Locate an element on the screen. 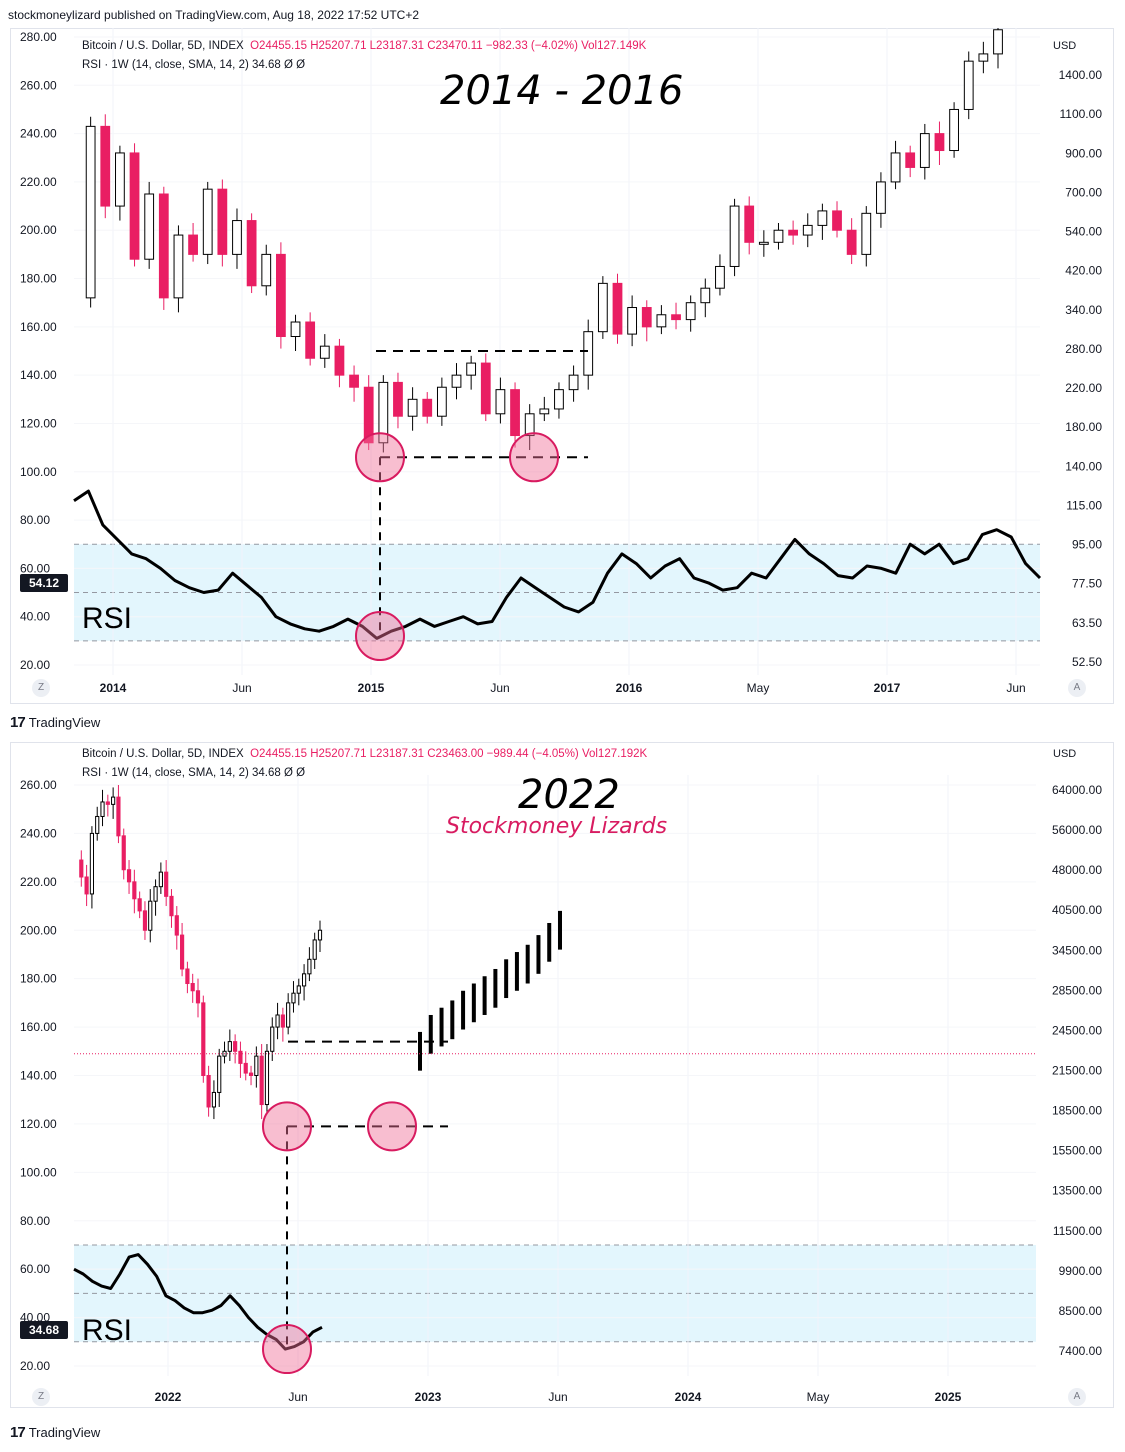 This screenshot has height=1452, width=1125. left-axis-tick: 140.00 is located at coordinates (38, 1076).